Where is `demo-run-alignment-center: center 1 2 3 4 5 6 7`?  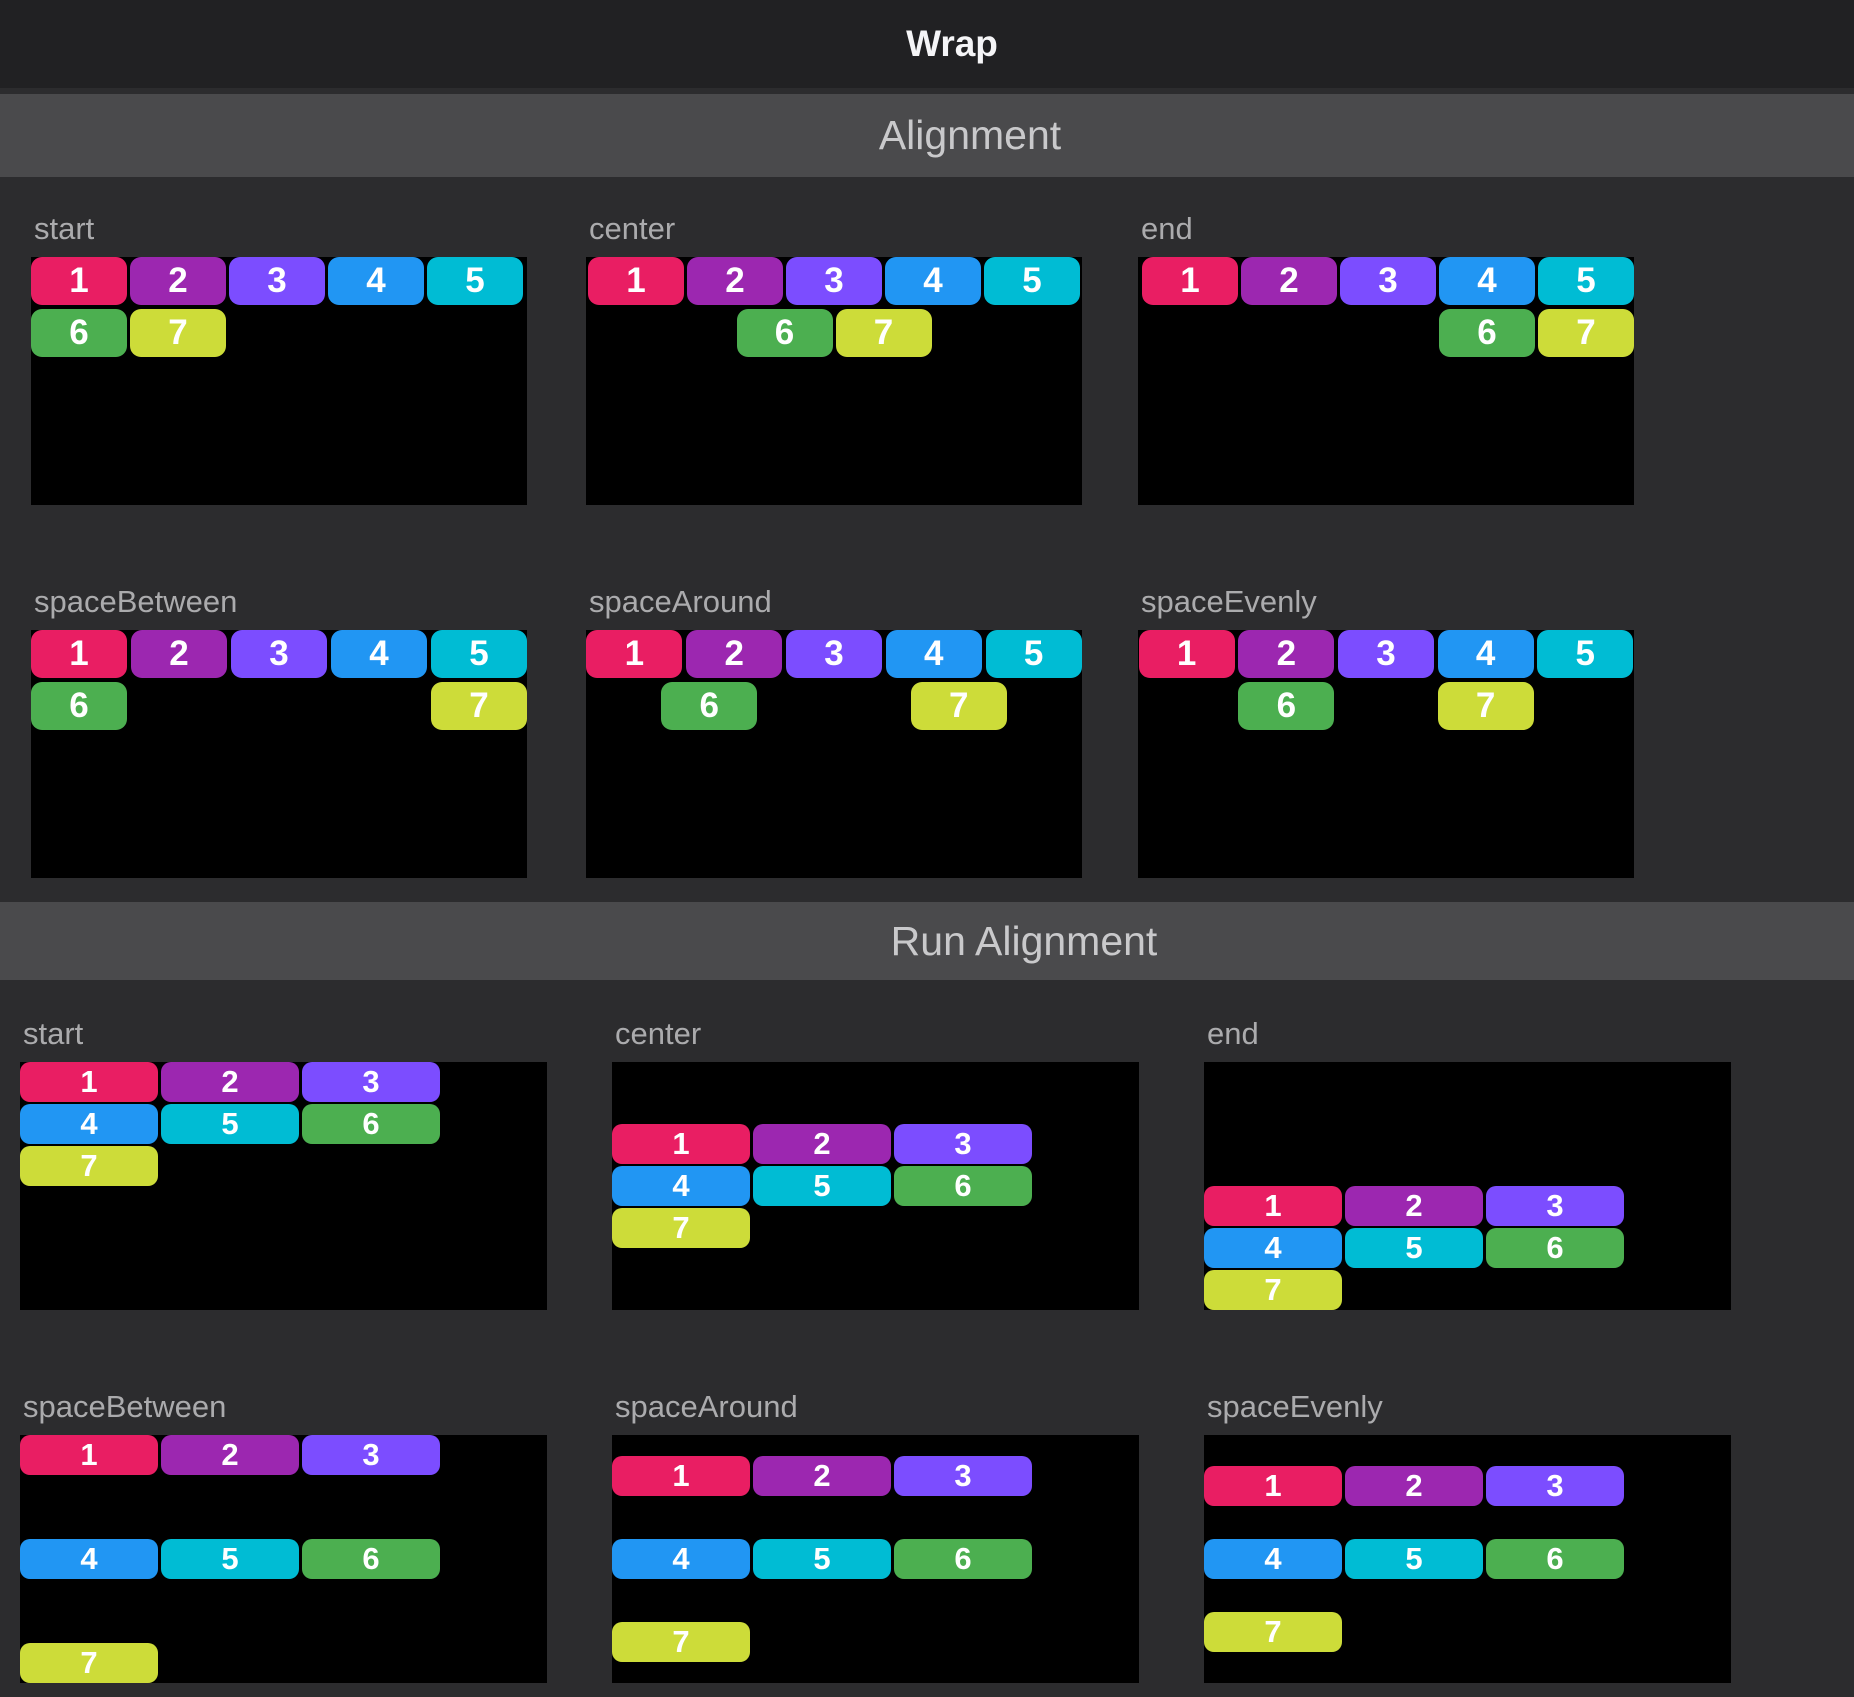 demo-run-alignment-center: center 1 2 3 4 5 6 7 is located at coordinates (875, 1163).